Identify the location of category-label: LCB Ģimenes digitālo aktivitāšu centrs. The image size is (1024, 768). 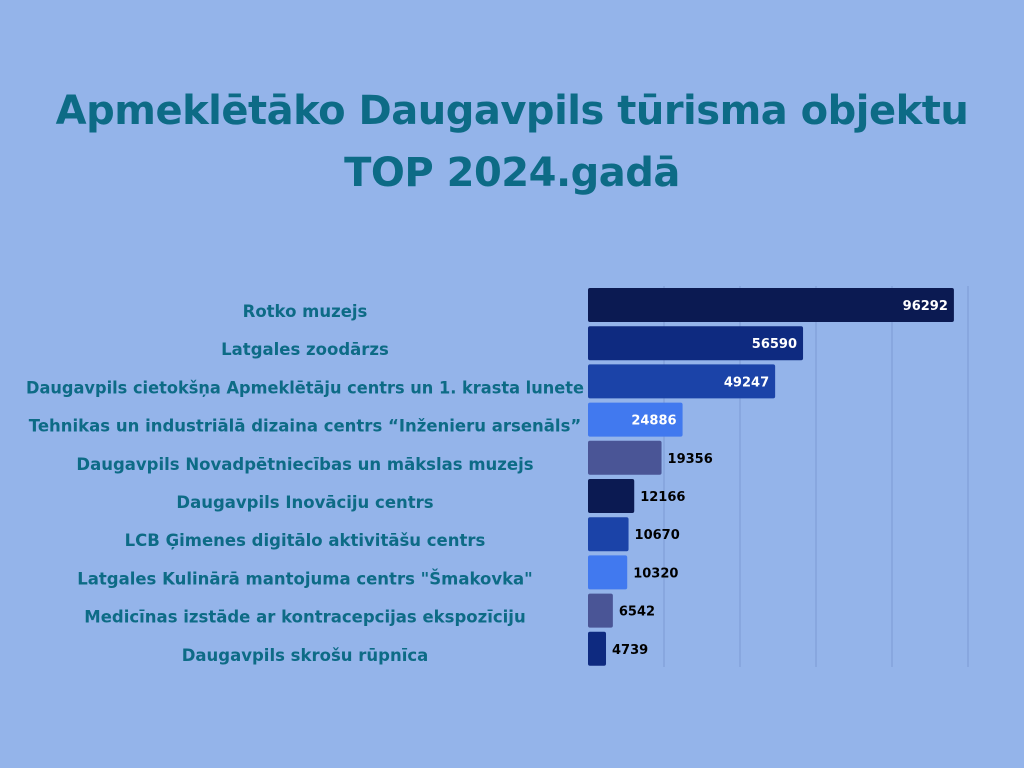
(305, 540).